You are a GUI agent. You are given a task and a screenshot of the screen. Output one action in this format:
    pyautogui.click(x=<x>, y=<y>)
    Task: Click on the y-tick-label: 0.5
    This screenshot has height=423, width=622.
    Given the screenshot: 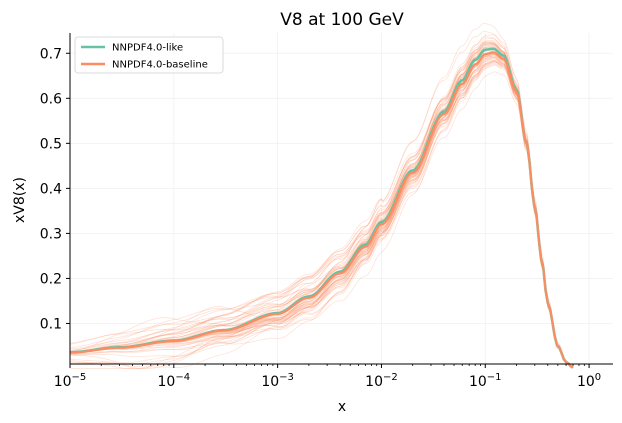 What is the action you would take?
    pyautogui.click(x=51, y=144)
    